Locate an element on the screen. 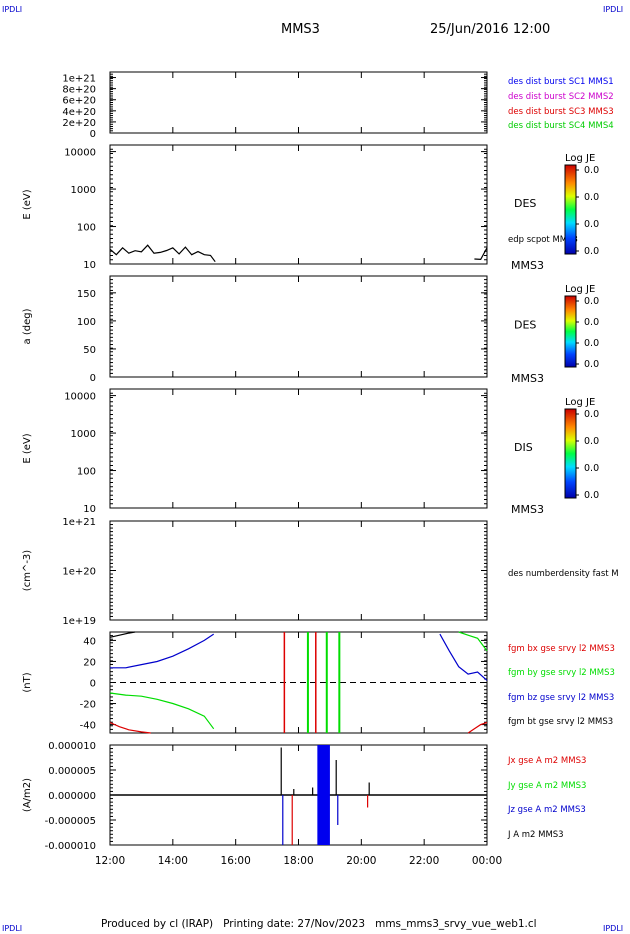  j-curlometer-ytick-label: 0.000000 is located at coordinates (72, 796).